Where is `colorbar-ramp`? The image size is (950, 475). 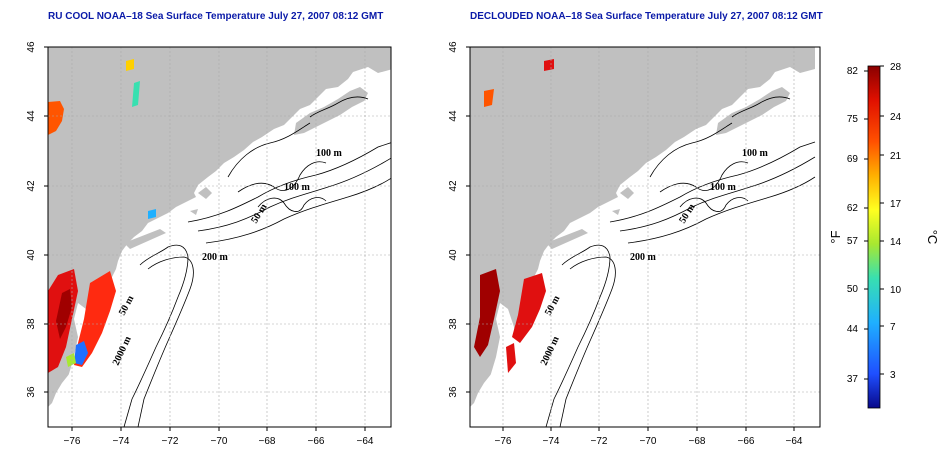 colorbar-ramp is located at coordinates (874, 237).